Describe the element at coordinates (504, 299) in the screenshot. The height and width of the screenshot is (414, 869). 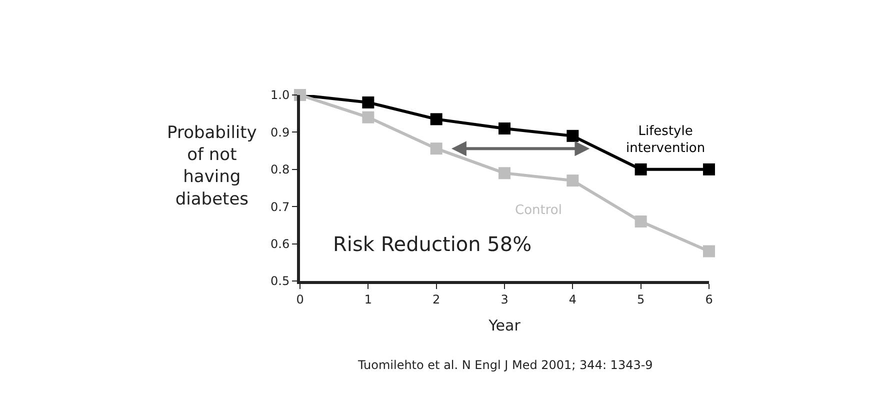
I see `x-tick-label: 3` at that location.